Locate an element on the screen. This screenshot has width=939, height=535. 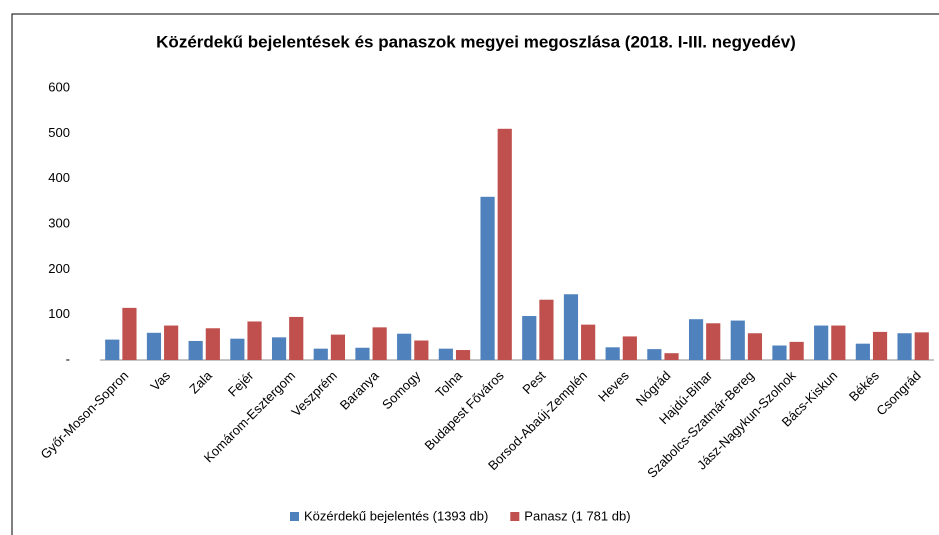
legend-label: Panasz (1 781 db) is located at coordinates (577, 515).